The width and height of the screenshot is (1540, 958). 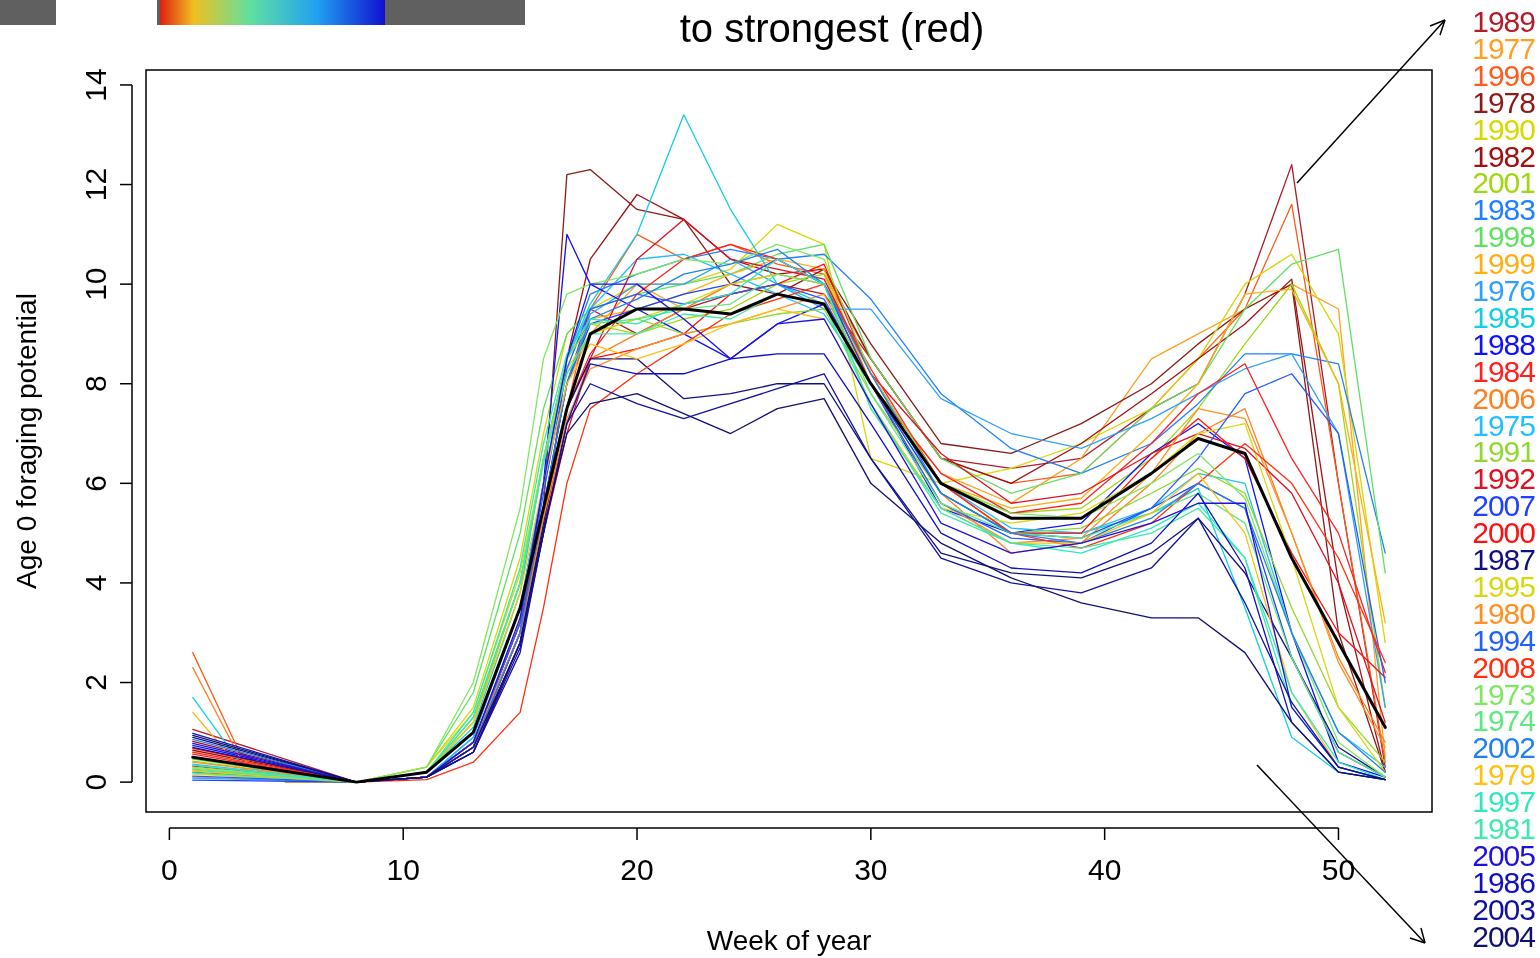 I want to click on x-tick-label: 20, so click(x=637, y=869).